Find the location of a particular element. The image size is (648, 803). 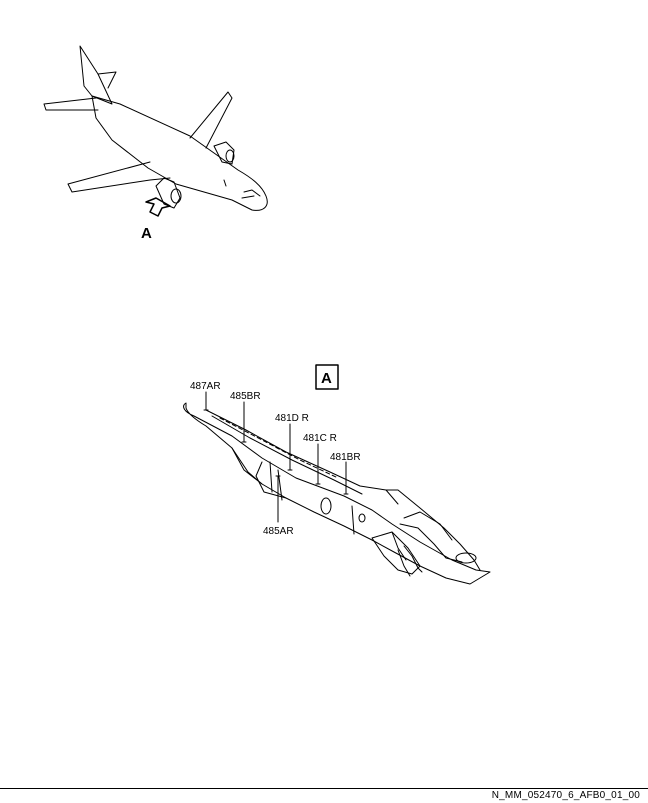

aircraft-overview is located at coordinates (155, 131).